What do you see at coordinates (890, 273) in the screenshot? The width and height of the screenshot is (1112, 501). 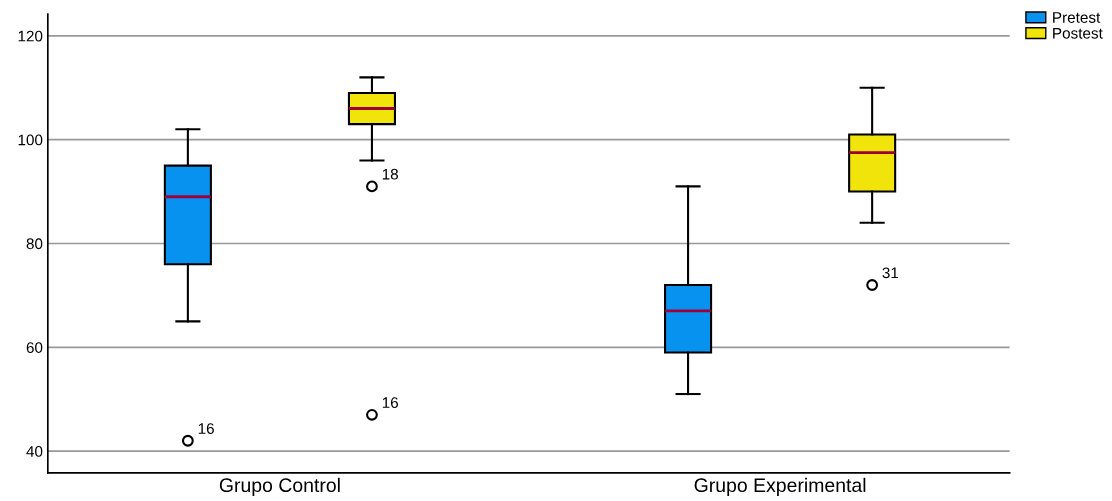 I see `annotation: 31` at bounding box center [890, 273].